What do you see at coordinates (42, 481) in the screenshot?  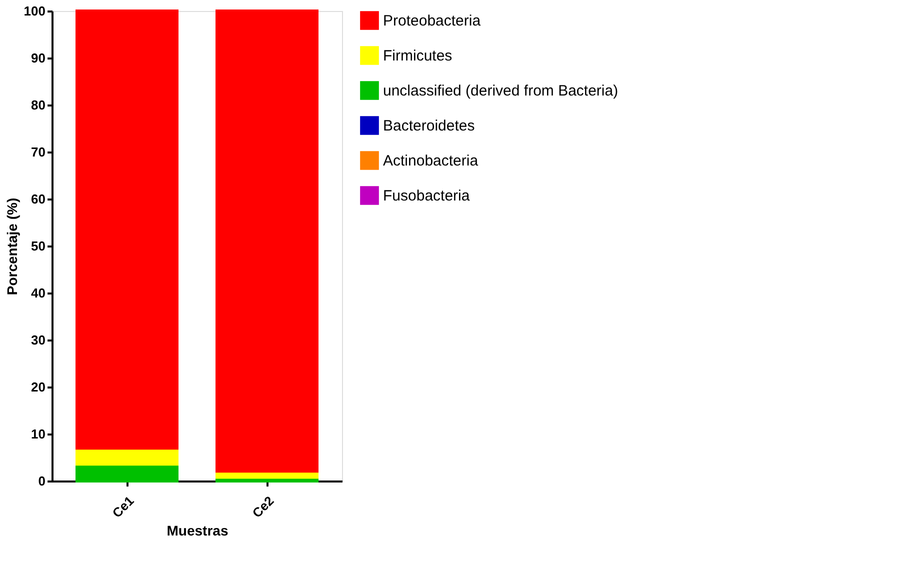 I see `y-tick-label: 0` at bounding box center [42, 481].